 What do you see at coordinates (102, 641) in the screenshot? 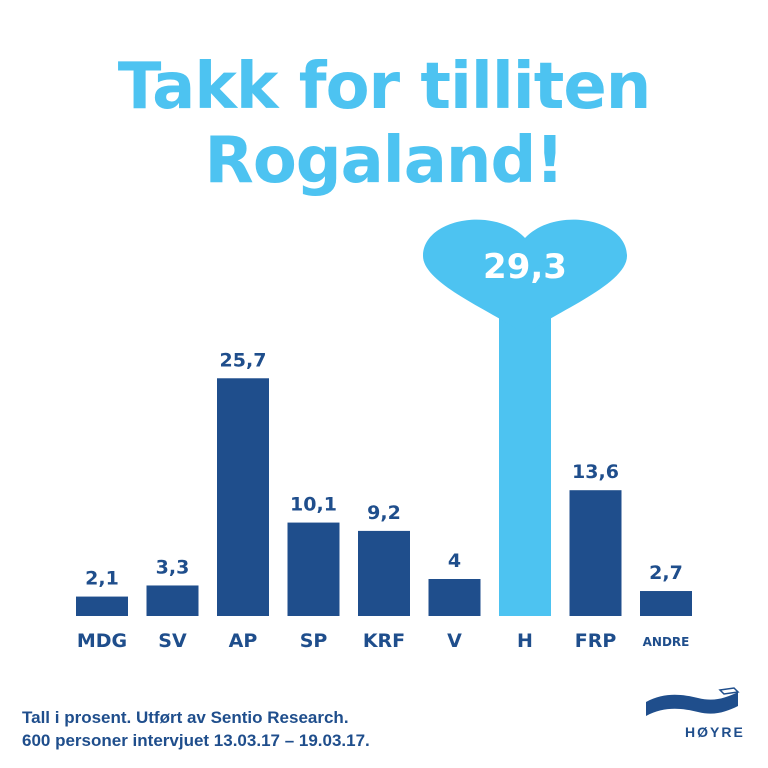
I see `category-label-mdg: MDG` at bounding box center [102, 641].